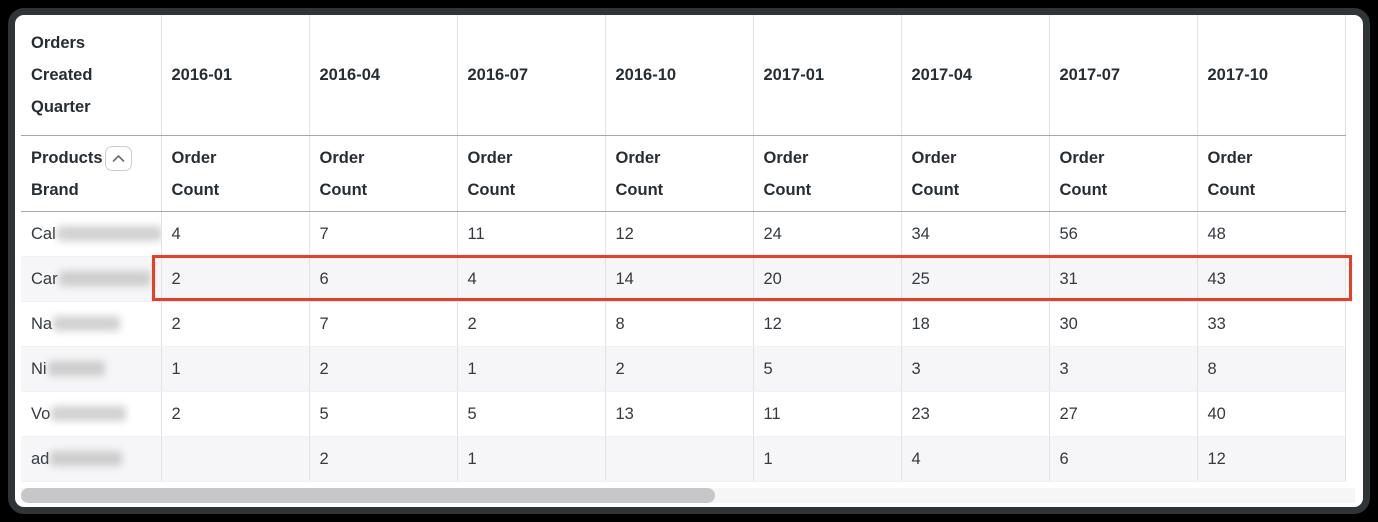  I want to click on data-cell: 27, so click(1123, 414).